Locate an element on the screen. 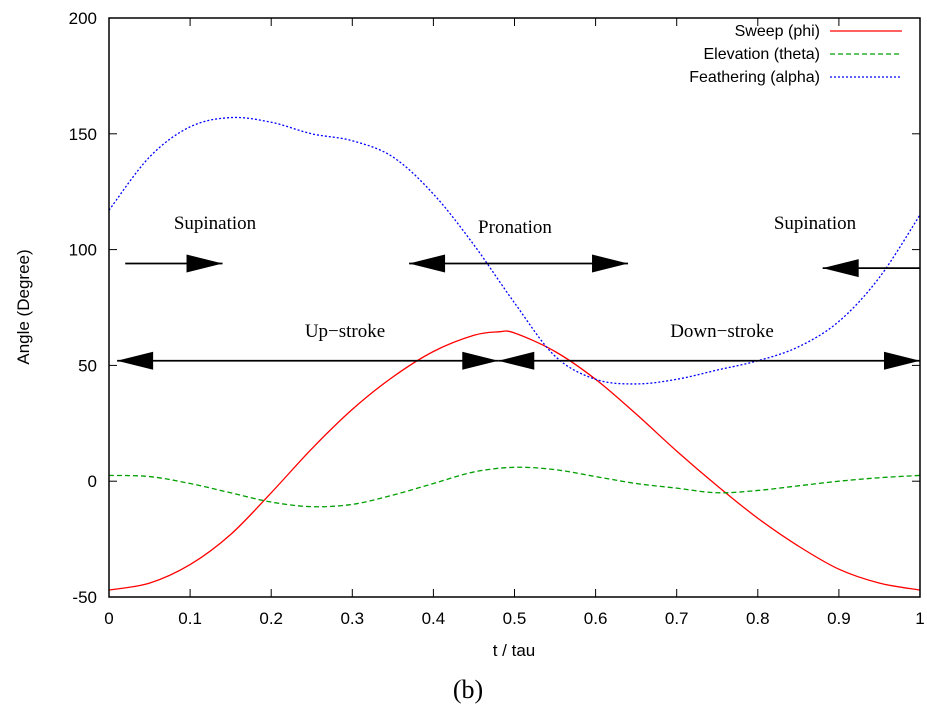  figure-caption: (b) is located at coordinates (468, 689).